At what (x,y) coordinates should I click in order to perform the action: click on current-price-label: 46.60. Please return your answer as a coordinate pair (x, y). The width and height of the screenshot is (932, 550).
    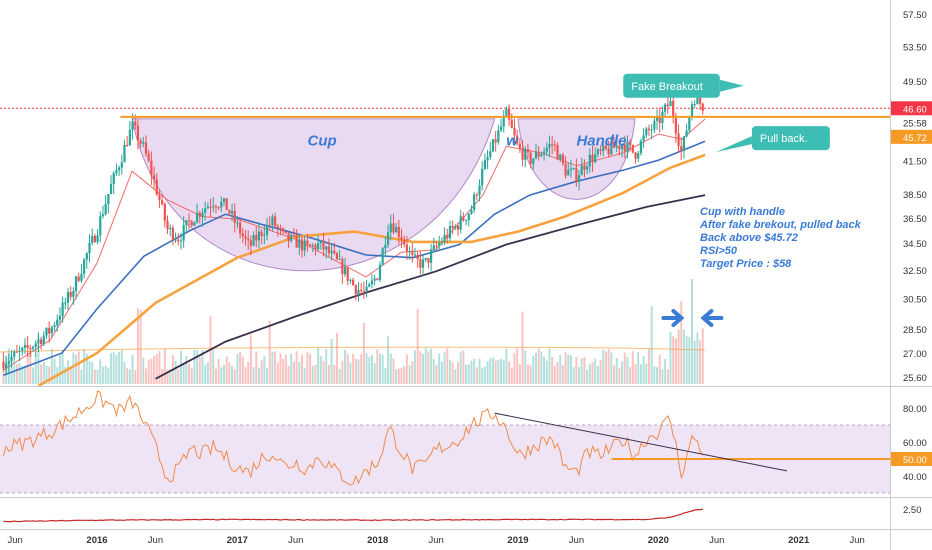
    Looking at the image, I should click on (915, 109).